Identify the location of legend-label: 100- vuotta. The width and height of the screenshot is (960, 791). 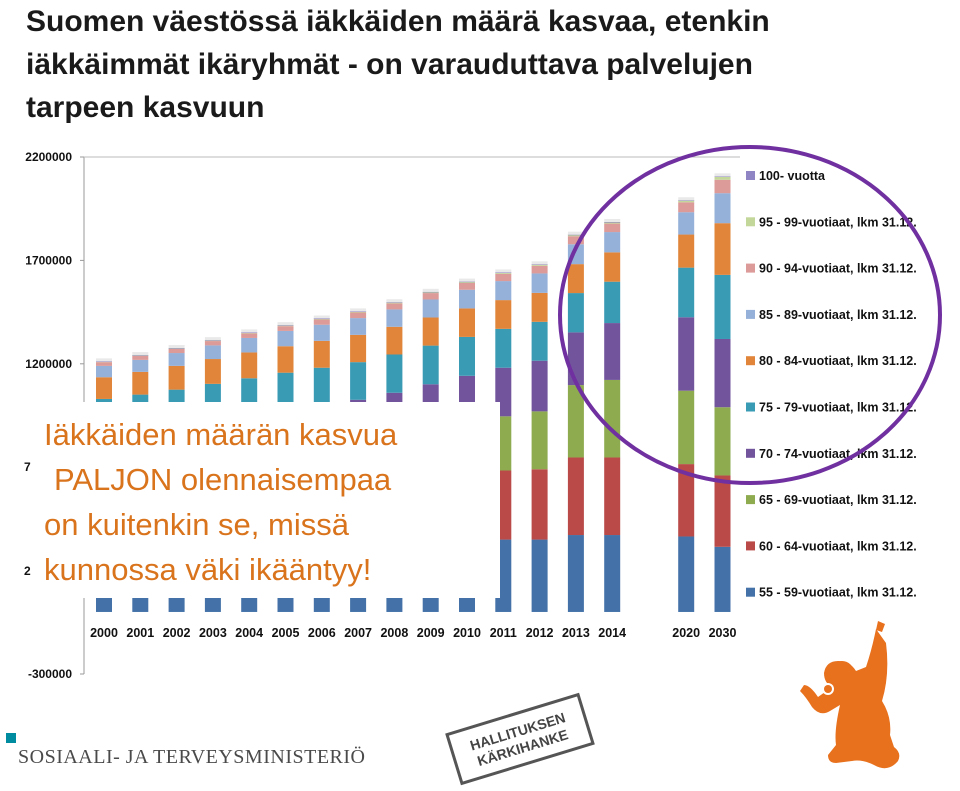
(792, 176).